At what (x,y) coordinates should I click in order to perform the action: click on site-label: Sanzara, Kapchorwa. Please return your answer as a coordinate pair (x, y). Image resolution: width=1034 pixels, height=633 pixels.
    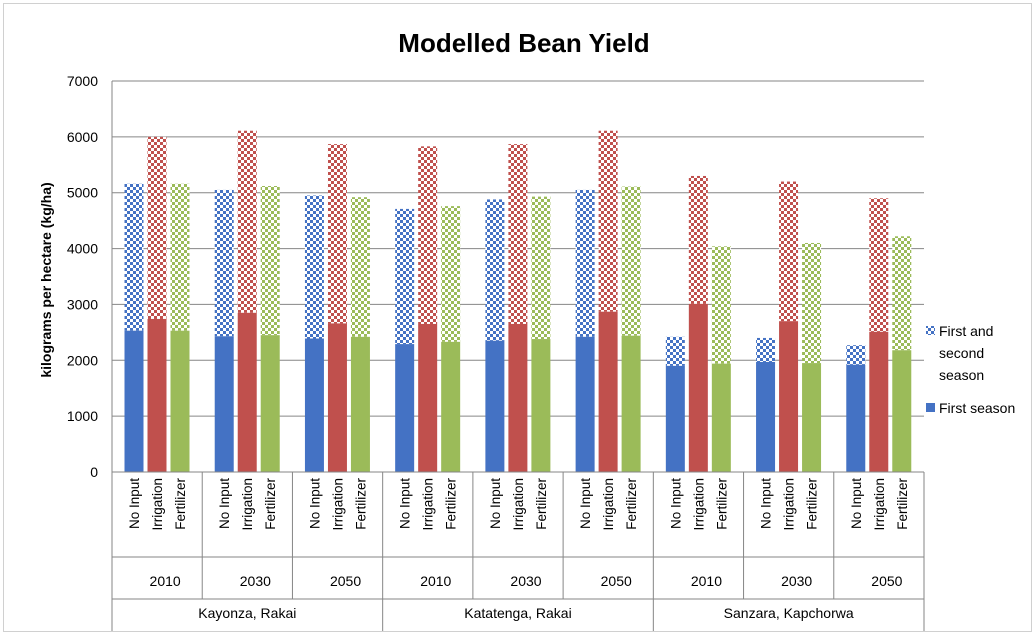
    Looking at the image, I should click on (789, 613).